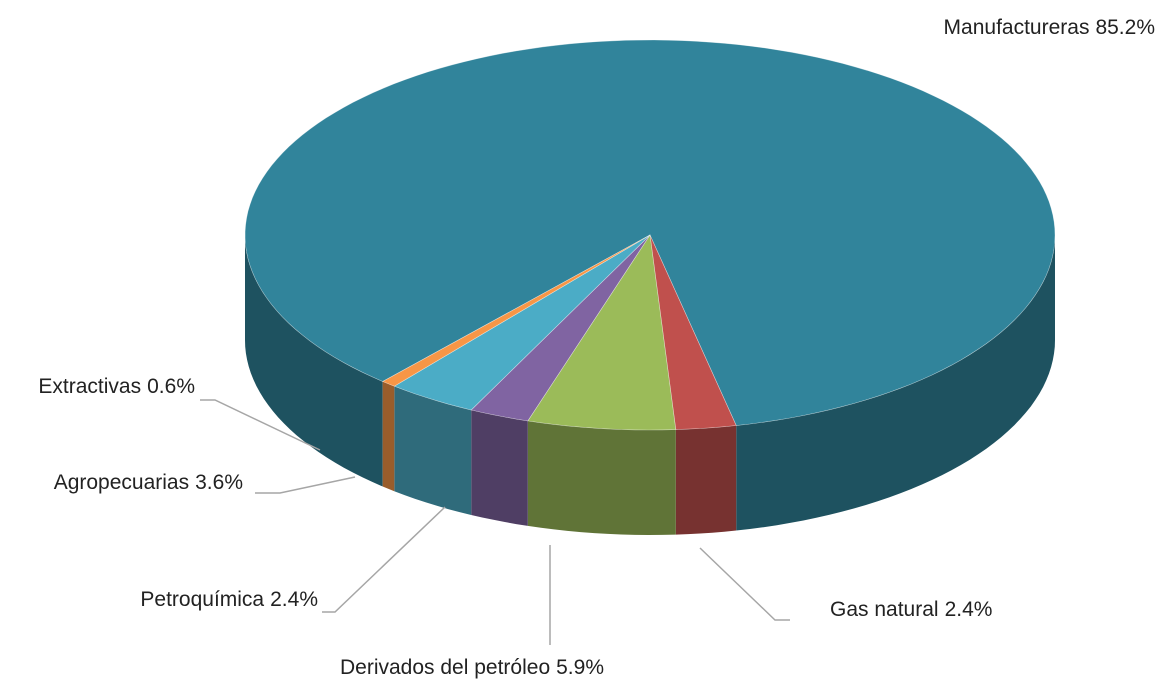 The image size is (1160, 687). Describe the element at coordinates (89, 386) in the screenshot. I see `label-category: Extractivas` at that location.